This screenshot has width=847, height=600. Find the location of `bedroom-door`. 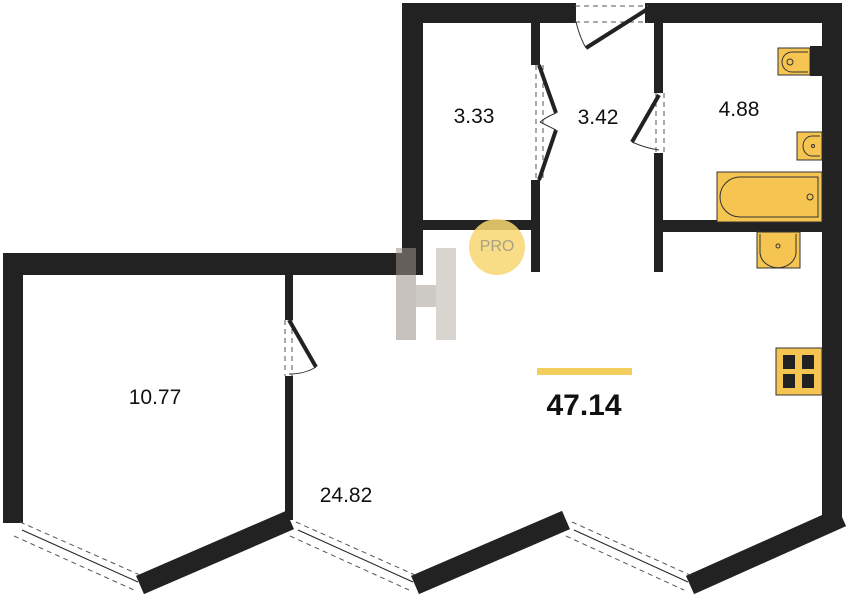

bedroom-door is located at coordinates (302, 343).